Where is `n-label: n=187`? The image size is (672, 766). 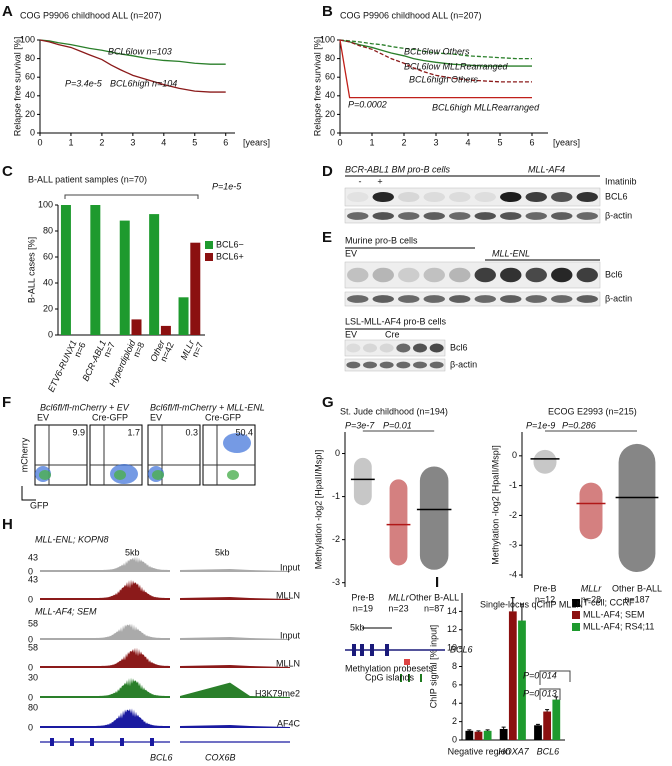
n-label: n=187 is located at coordinates (636, 599).